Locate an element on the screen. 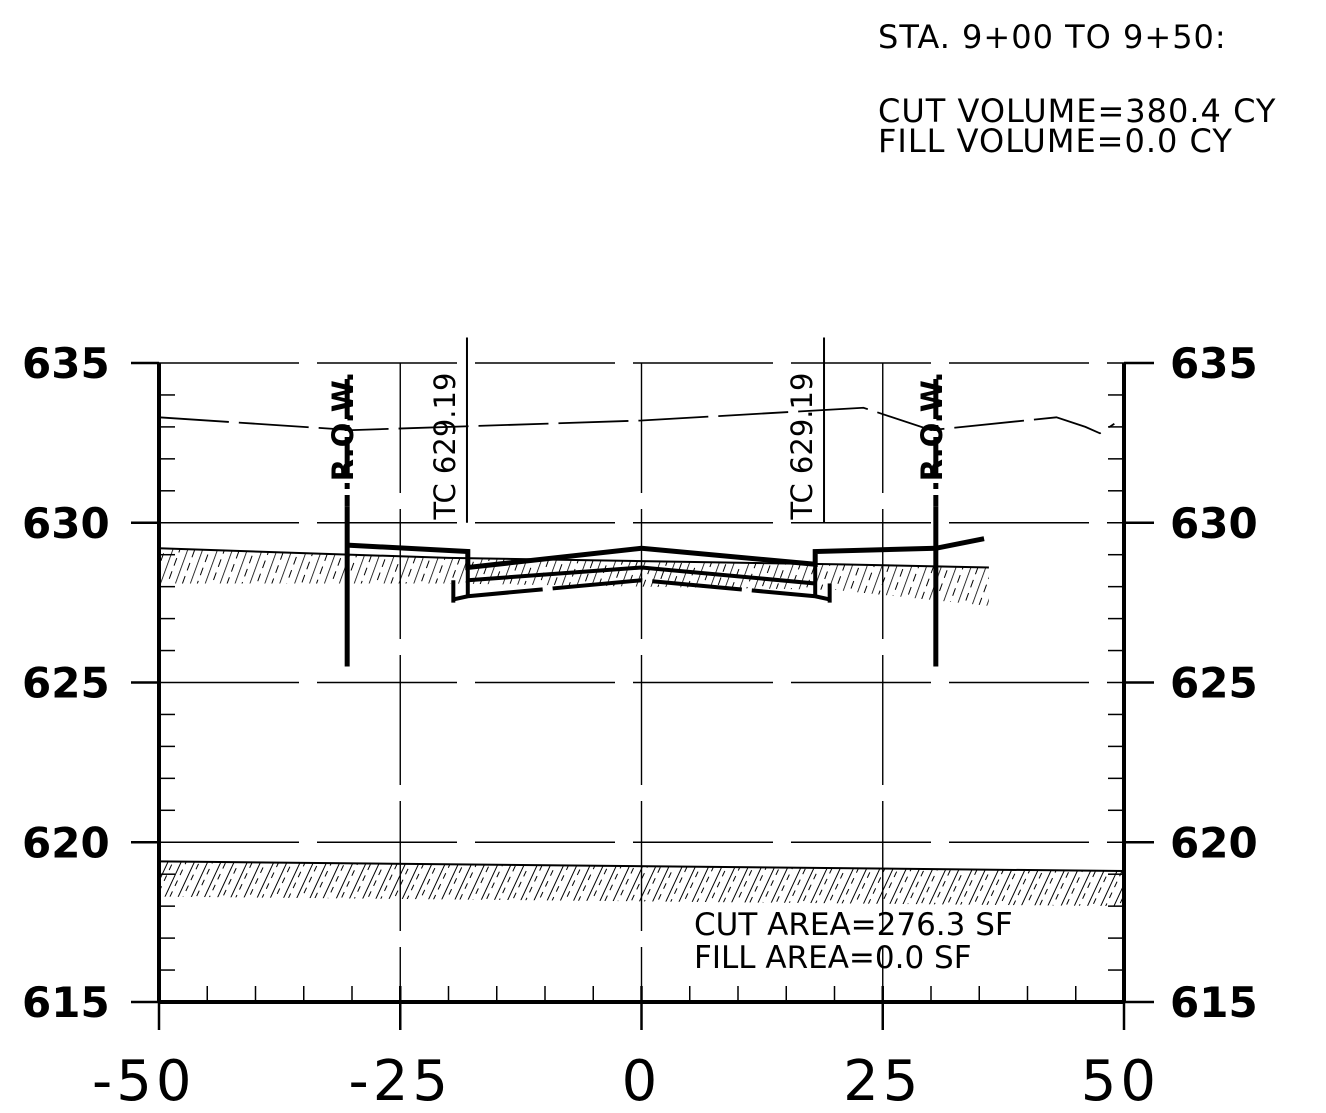  section-markers: R.O.W. R.O.W. TC 629.19 TC 629.19 is located at coordinates (637, 502).